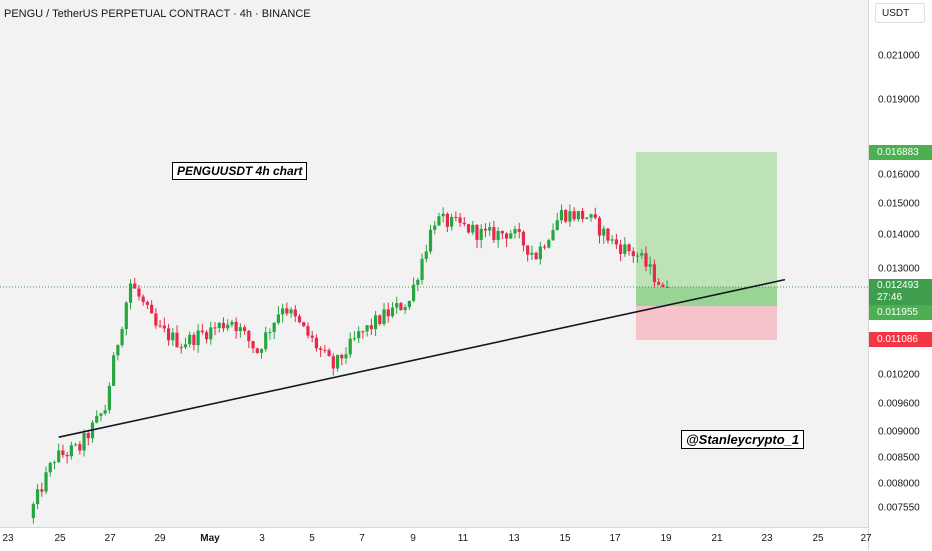  I want to click on price-tick: 0.019000, so click(899, 100).